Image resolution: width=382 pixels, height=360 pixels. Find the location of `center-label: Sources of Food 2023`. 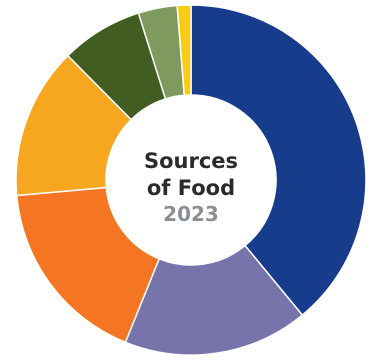

center-label: Sources of Food 2023 is located at coordinates (191, 187).